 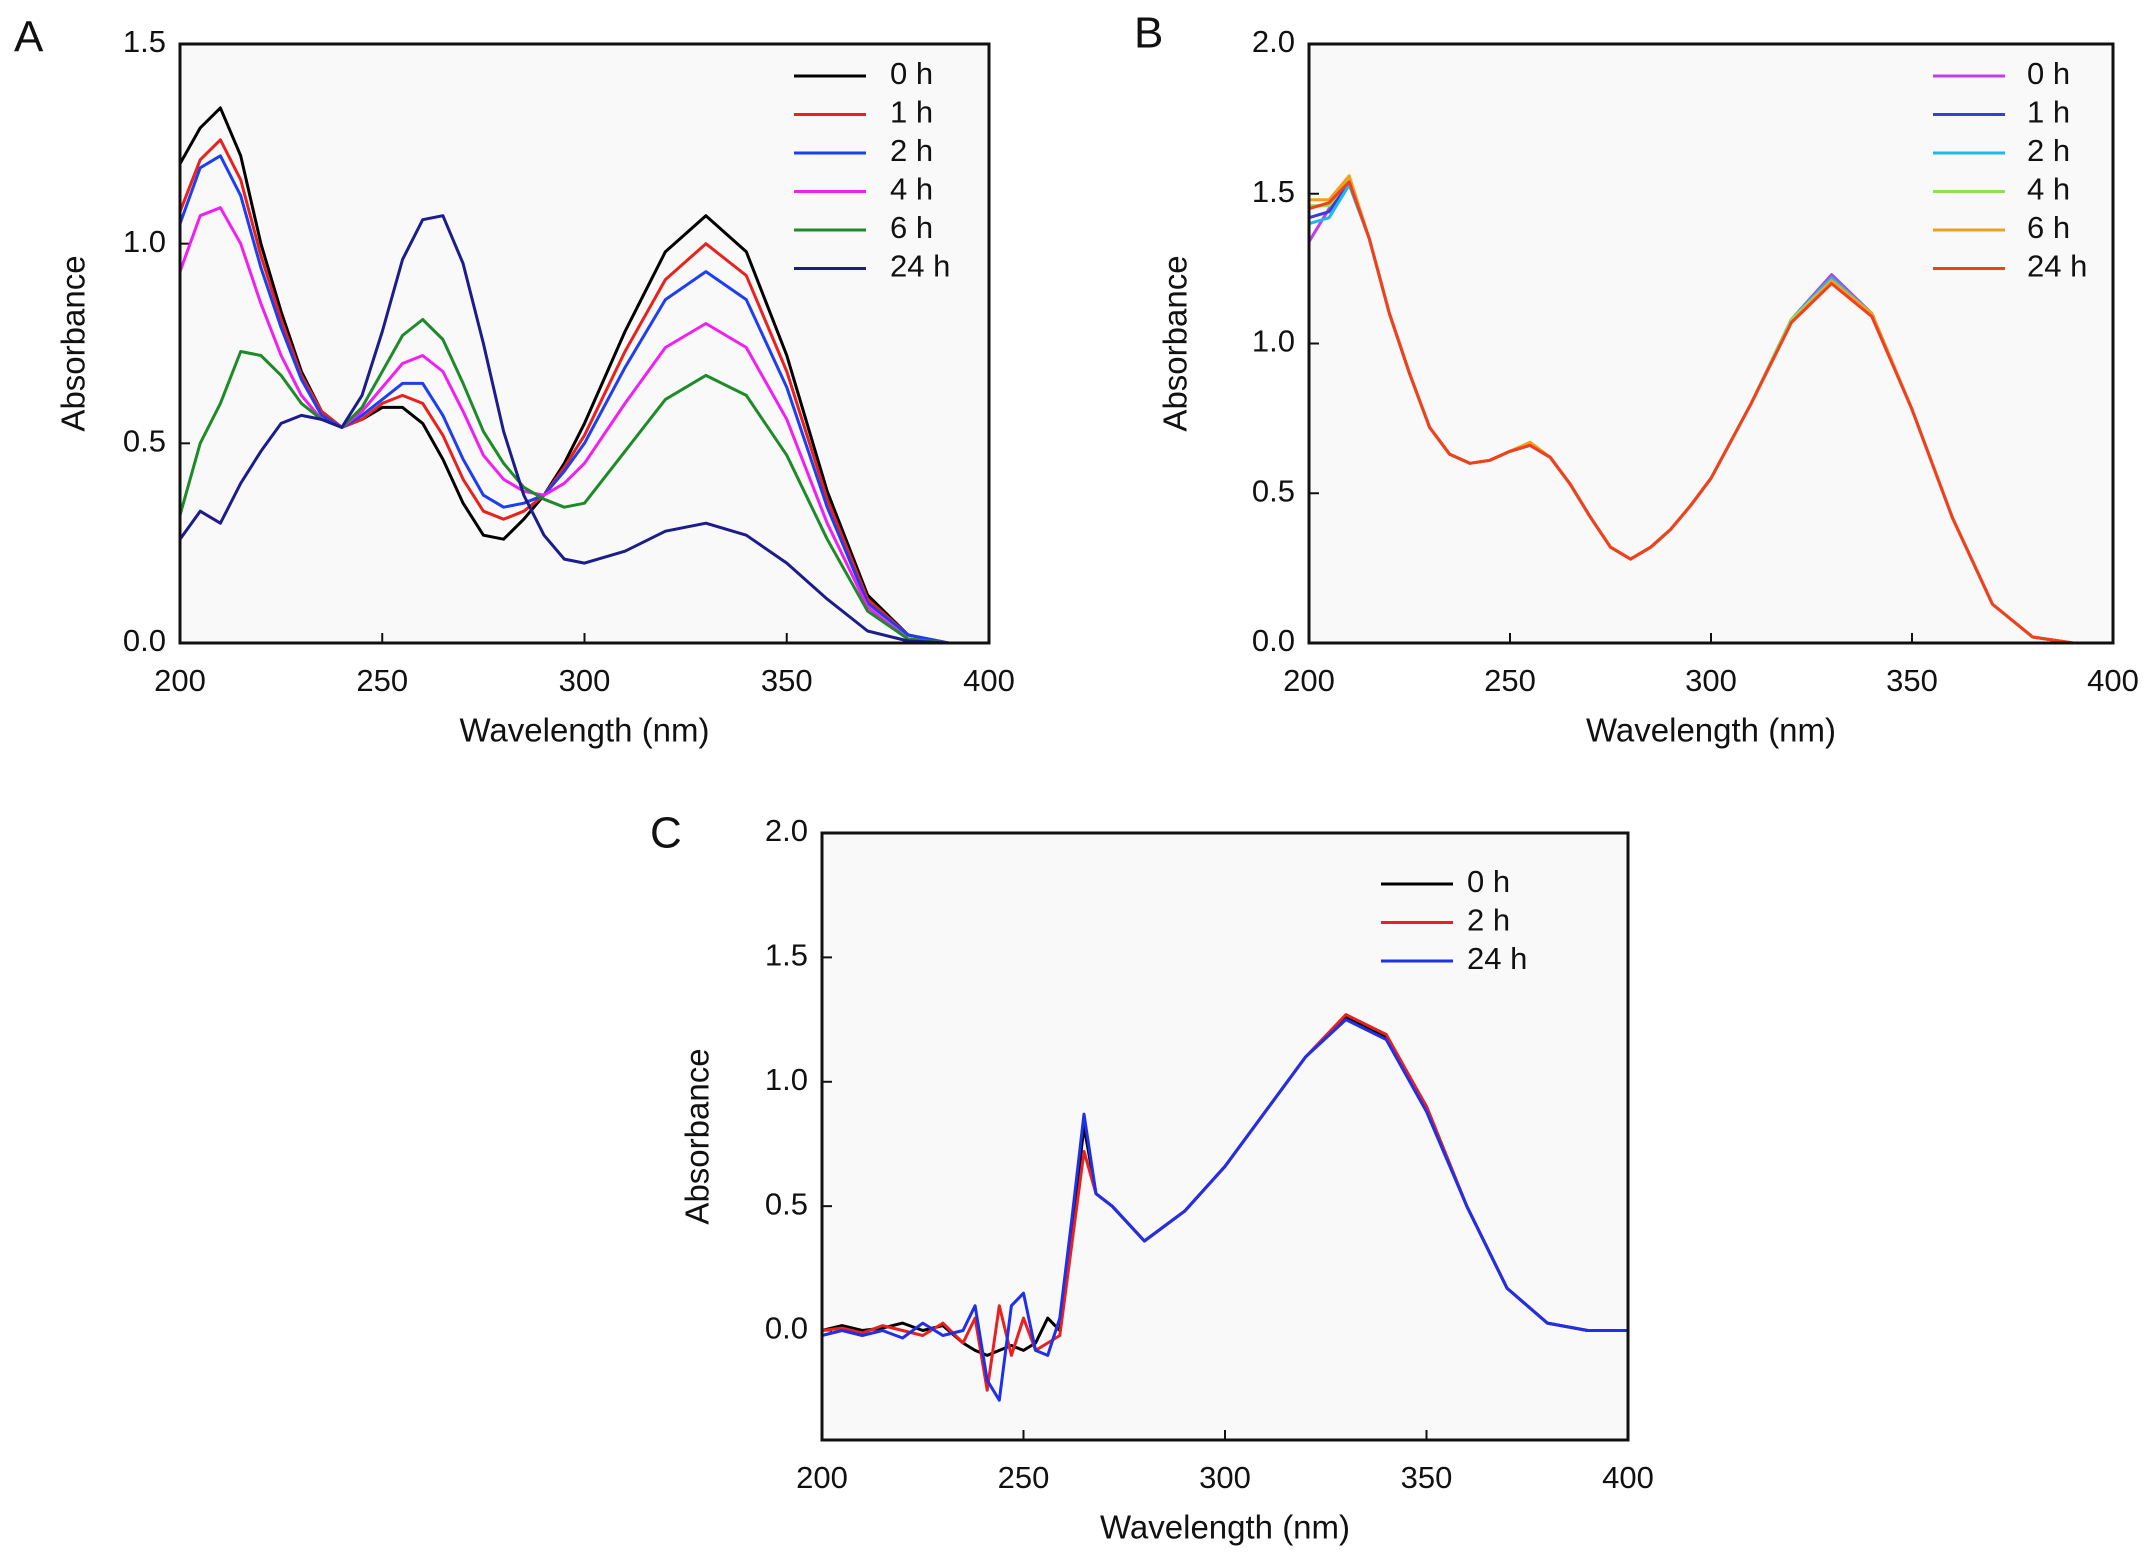 I want to click on panel-label: B, so click(x=1148, y=33).